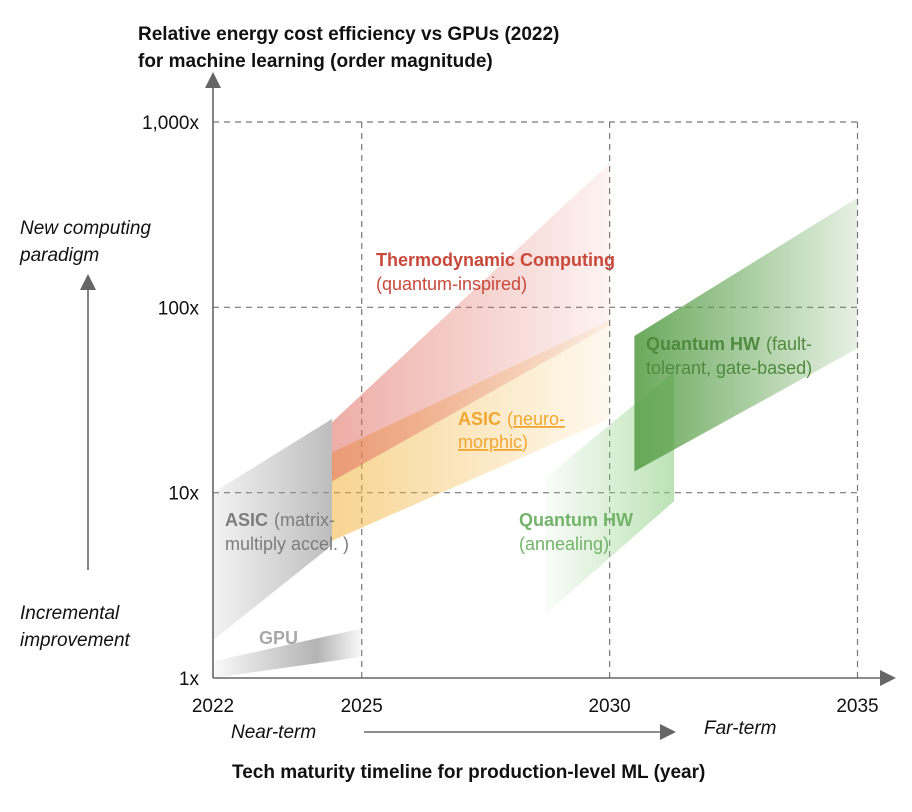 The height and width of the screenshot is (812, 912). I want to click on y-tick-1: 1x, so click(189, 679).